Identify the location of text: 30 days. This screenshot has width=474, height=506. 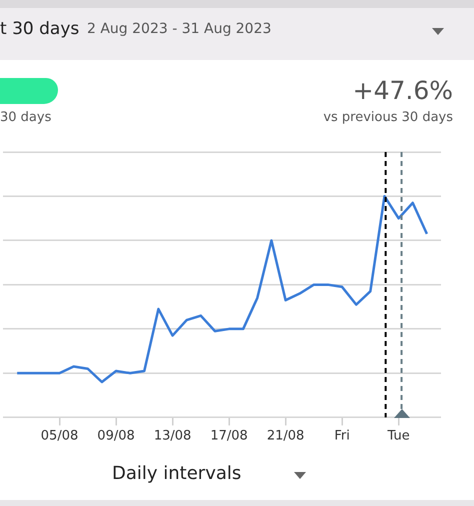
(26, 117).